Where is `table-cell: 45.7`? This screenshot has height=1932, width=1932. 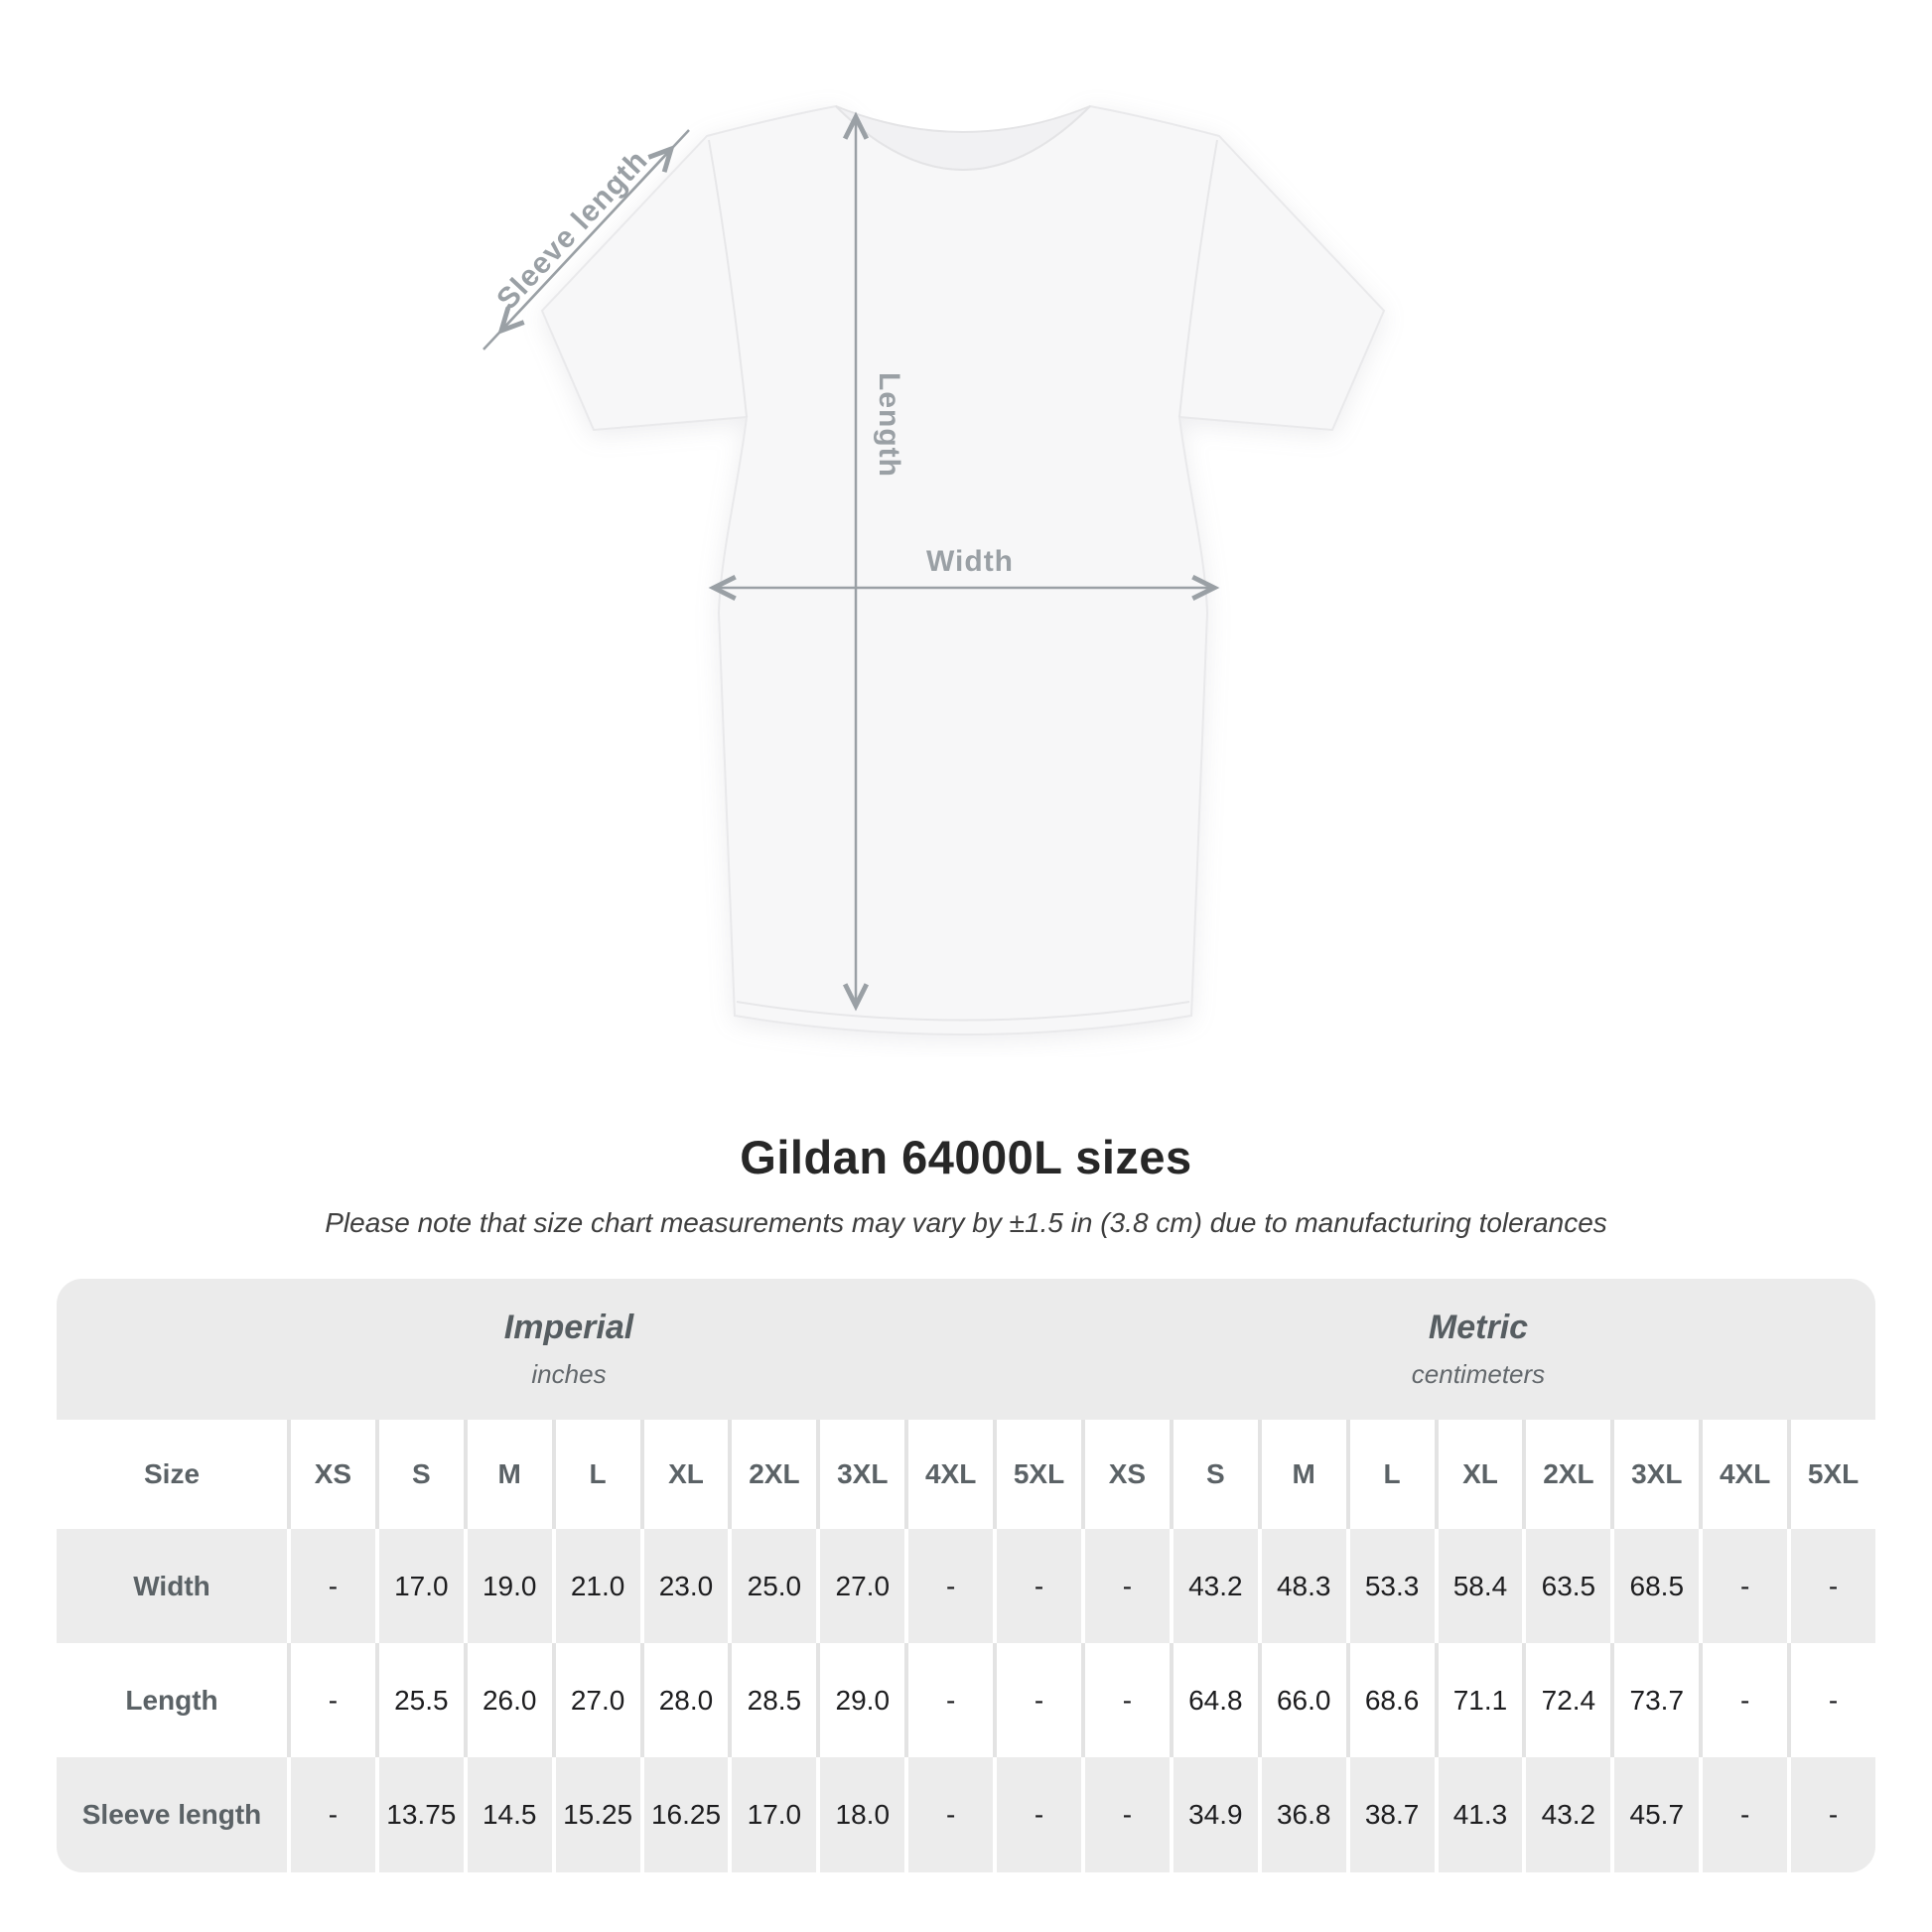 table-cell: 45.7 is located at coordinates (1655, 1815).